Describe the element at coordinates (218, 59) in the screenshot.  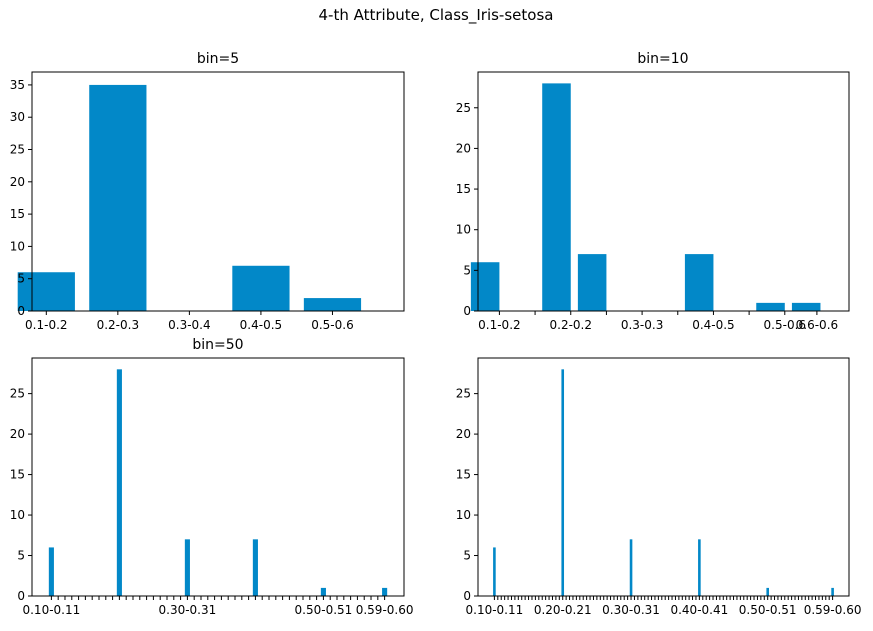
I see `subplot-title: bin=5` at that location.